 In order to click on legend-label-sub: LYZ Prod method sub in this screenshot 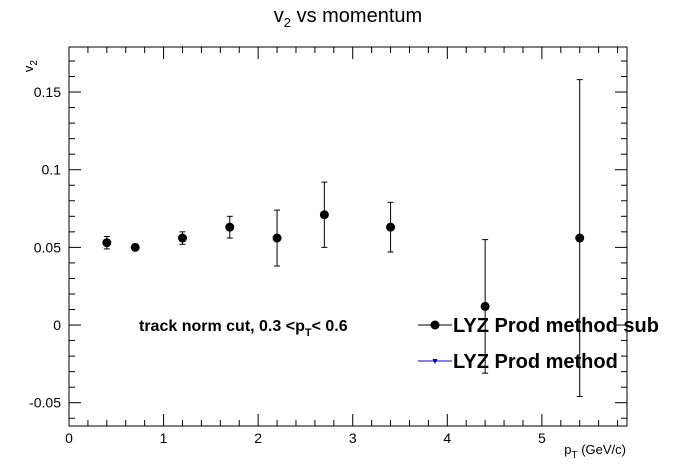, I will do `click(556, 326)`.